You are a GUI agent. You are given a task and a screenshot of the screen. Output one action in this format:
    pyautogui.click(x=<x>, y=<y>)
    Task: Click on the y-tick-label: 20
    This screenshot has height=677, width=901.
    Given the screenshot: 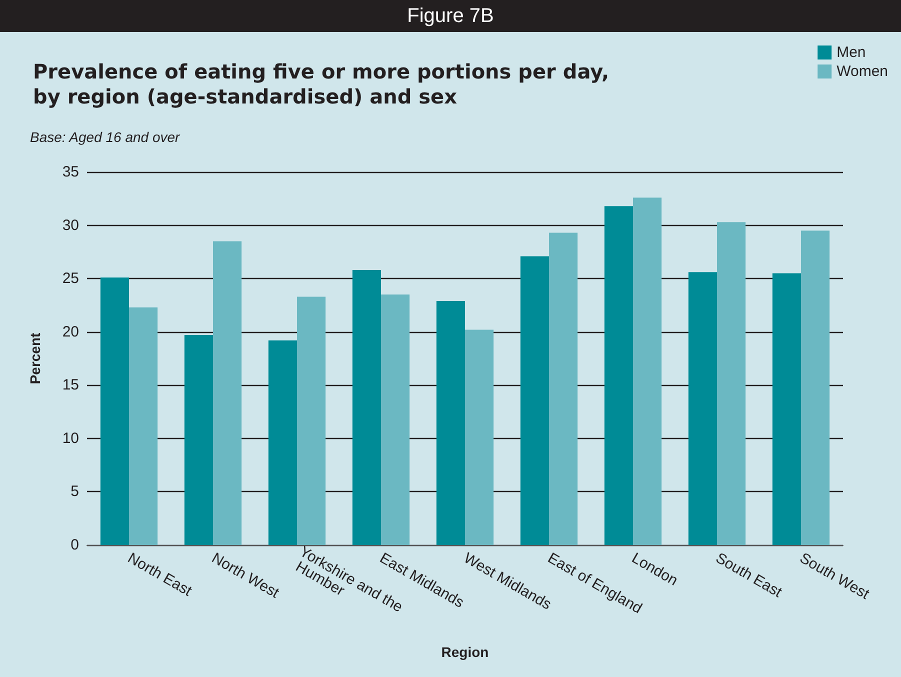 What is the action you would take?
    pyautogui.click(x=70, y=331)
    